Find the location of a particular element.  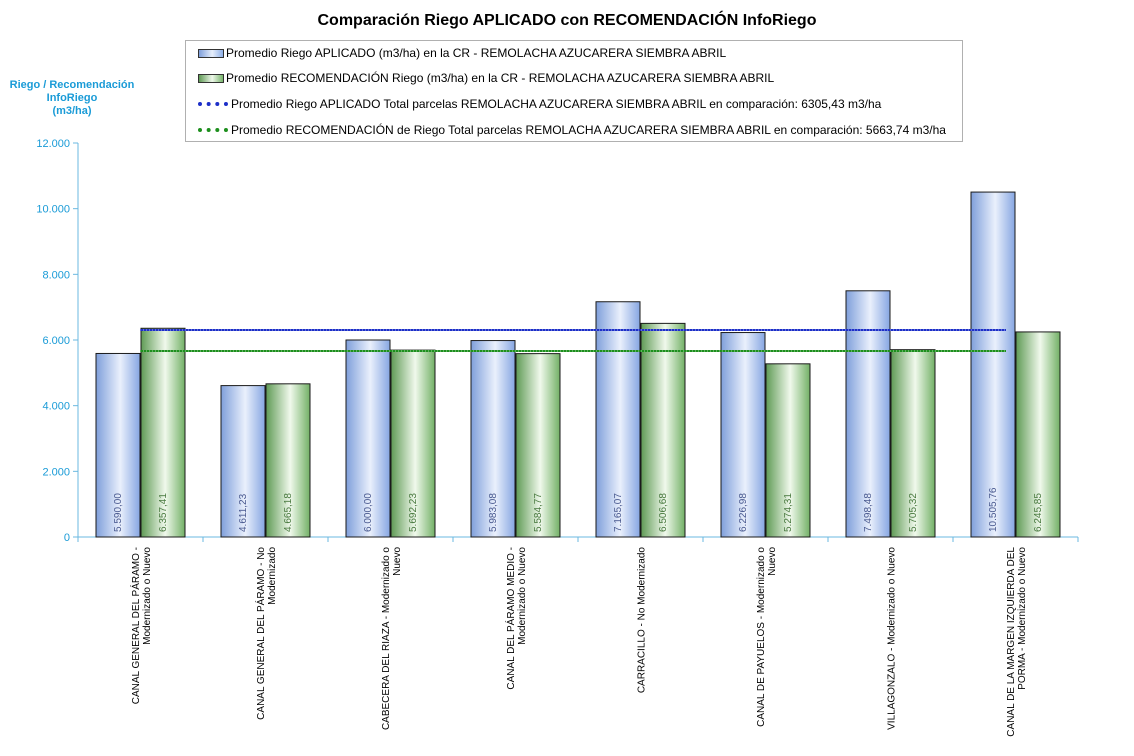

data-label-recommended: 4.665,18 is located at coordinates (288, 512).